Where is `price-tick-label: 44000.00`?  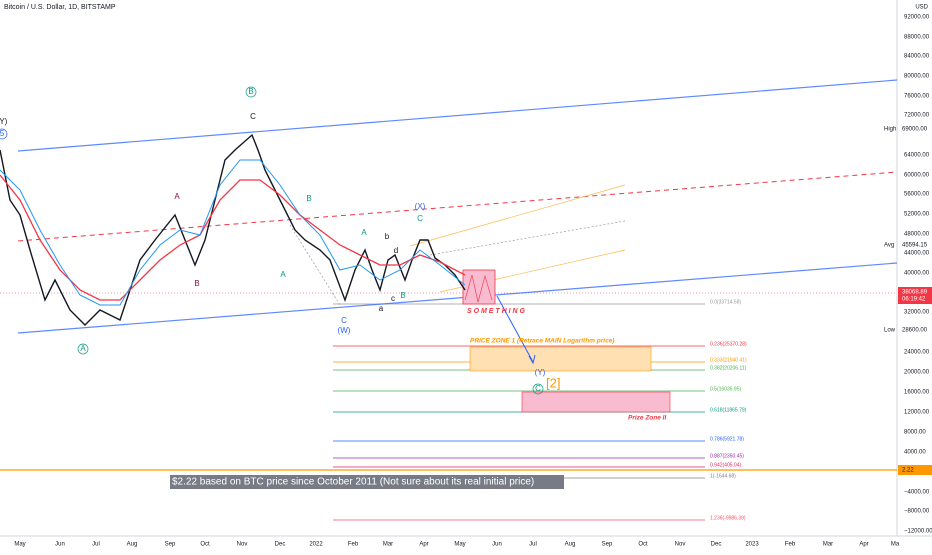 price-tick-label: 44000.00 is located at coordinates (917, 254).